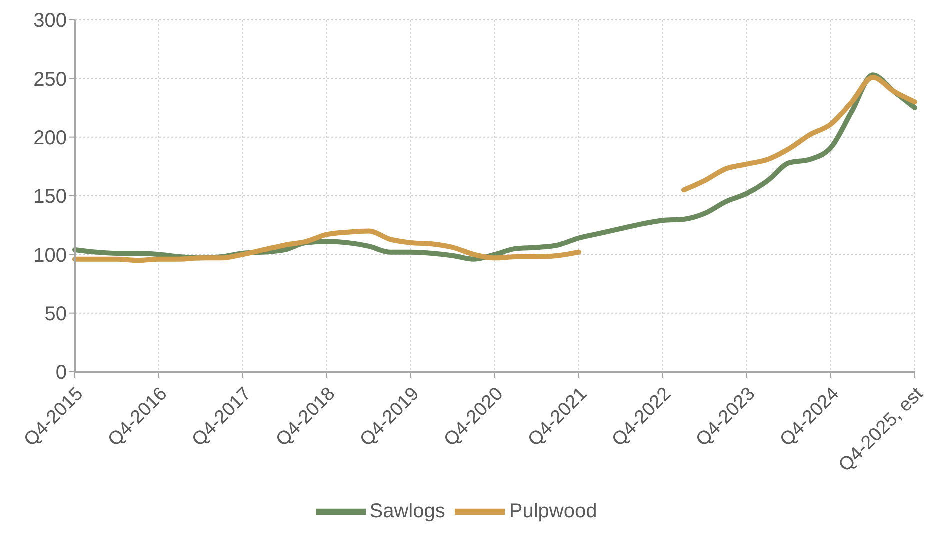 This screenshot has height=545, width=949. I want to click on y-tick-label: 100, so click(50, 255).